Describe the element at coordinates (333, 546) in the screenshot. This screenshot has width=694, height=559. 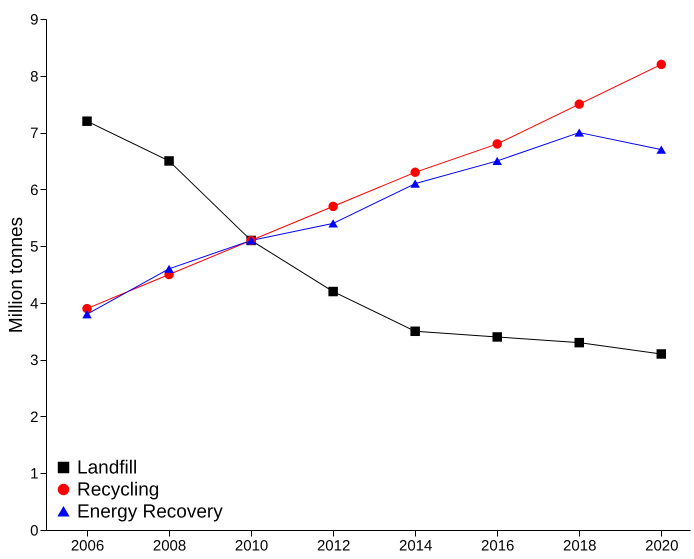
I see `x-tick-label: 2012` at that location.